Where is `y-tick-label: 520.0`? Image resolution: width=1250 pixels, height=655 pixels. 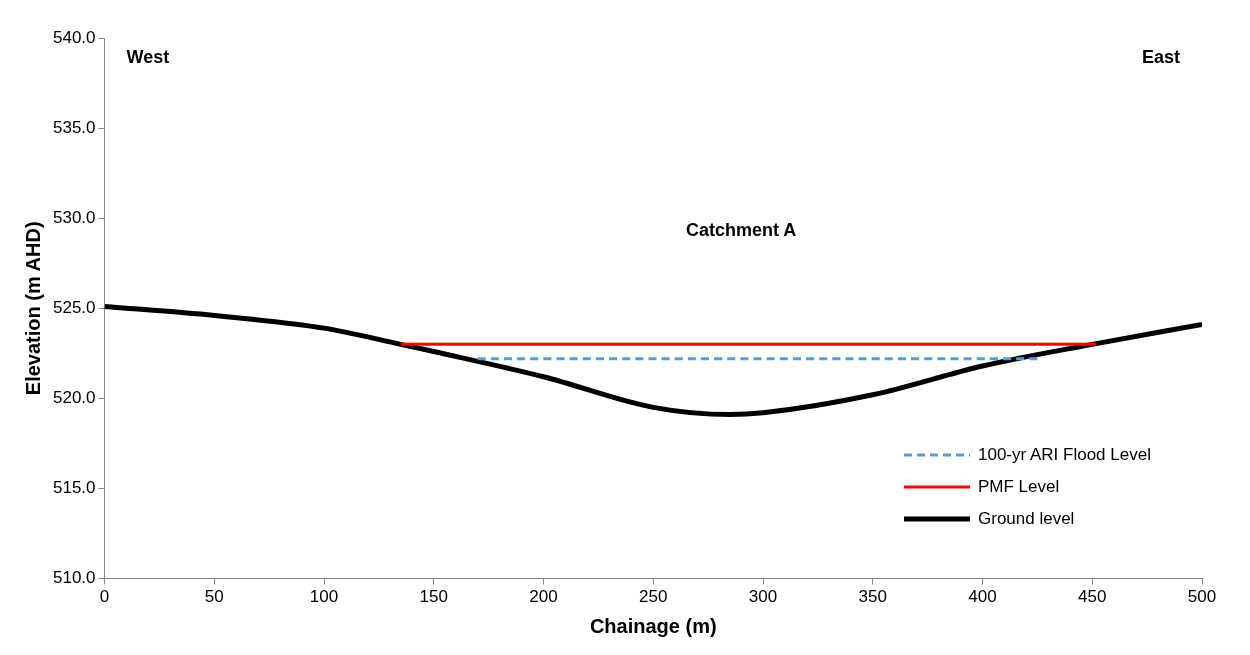 y-tick-label: 520.0 is located at coordinates (74, 398).